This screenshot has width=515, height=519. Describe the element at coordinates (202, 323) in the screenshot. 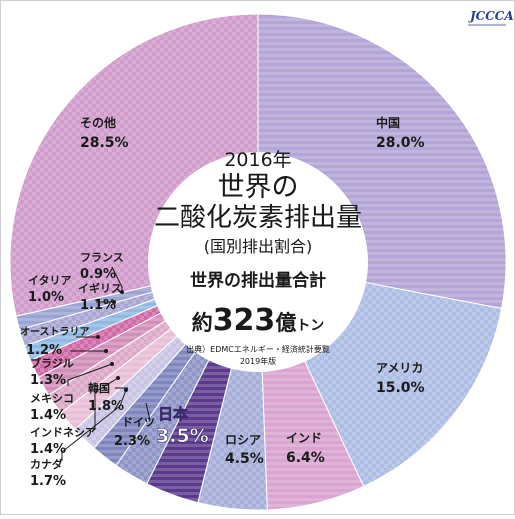

I see `center-total-prefix: 約` at that location.